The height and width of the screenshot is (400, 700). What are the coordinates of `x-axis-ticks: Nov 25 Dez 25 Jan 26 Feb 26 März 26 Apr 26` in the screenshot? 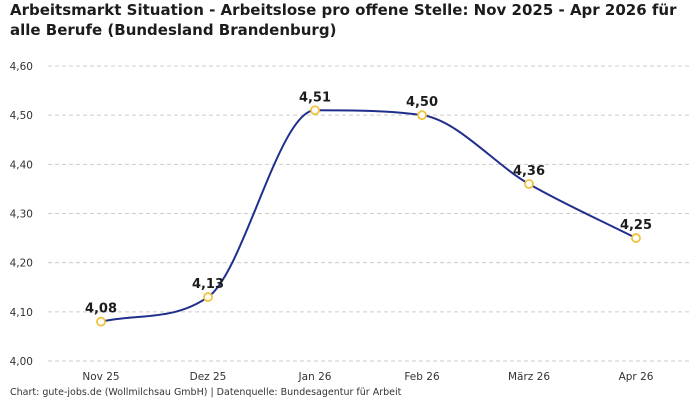 It's located at (367, 377).